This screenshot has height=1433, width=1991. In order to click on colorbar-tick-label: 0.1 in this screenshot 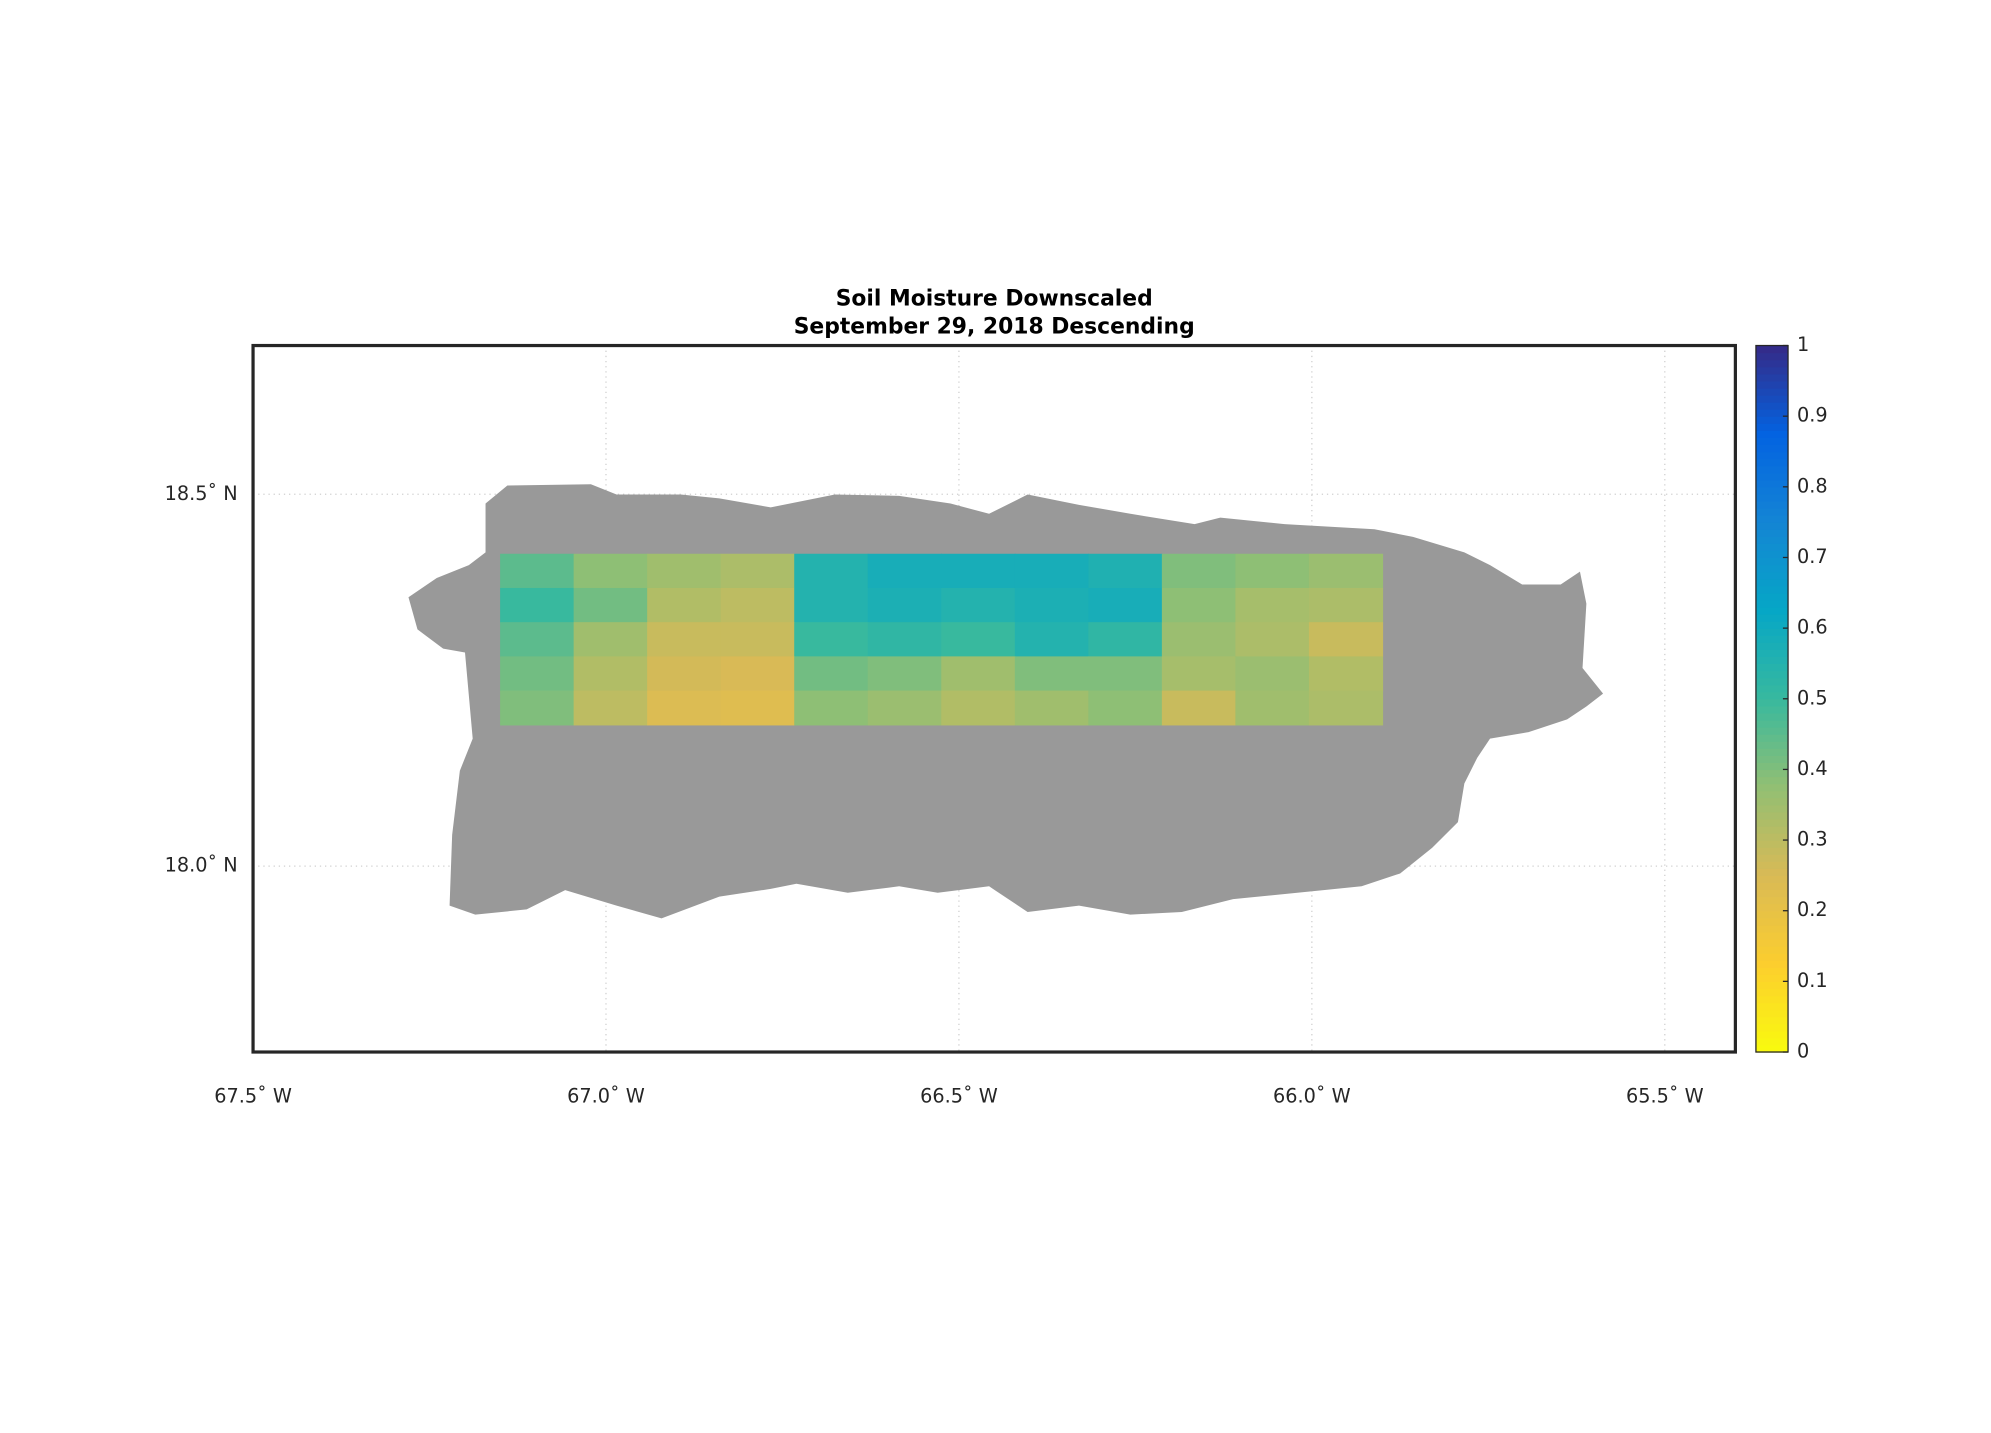, I will do `click(1812, 980)`.